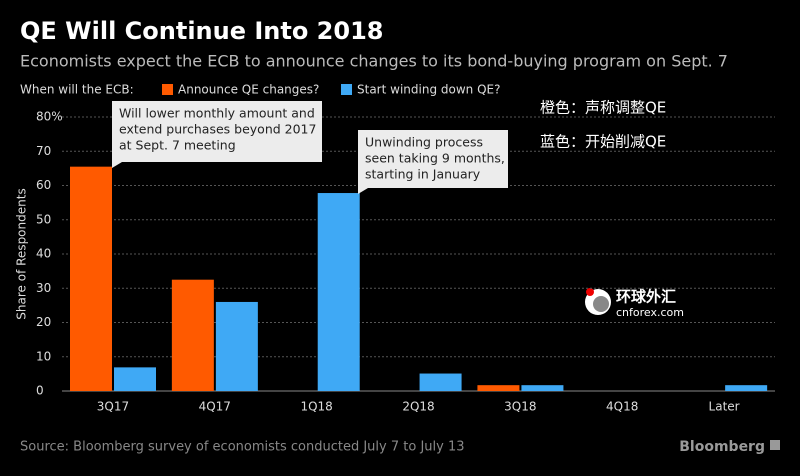 The image size is (800, 476). What do you see at coordinates (201, 31) in the screenshot?
I see `chart-title: QE Will Continue Into 2018` at bounding box center [201, 31].